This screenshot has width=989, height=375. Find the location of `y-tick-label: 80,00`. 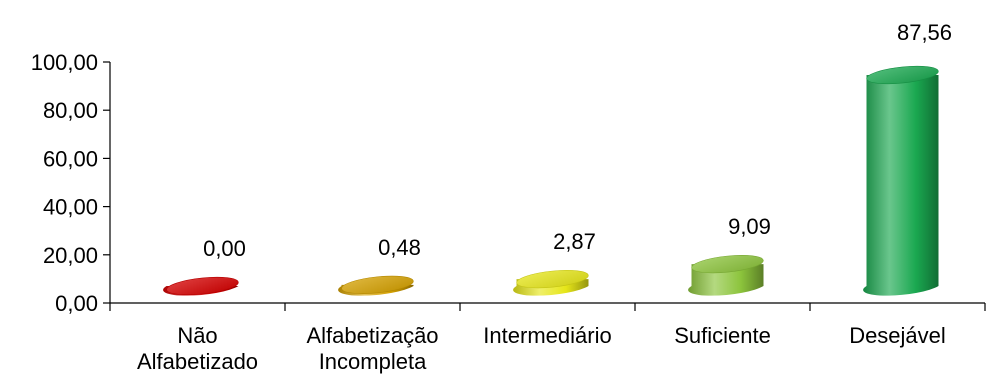

y-tick-label: 80,00 is located at coordinates (70, 110).